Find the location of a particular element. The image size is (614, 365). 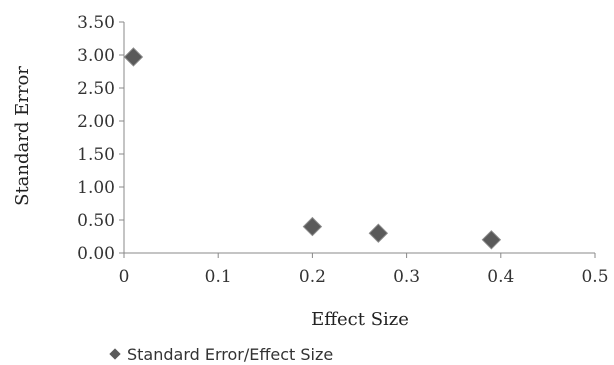

y-tick-label: 3.50 is located at coordinates (96, 23).